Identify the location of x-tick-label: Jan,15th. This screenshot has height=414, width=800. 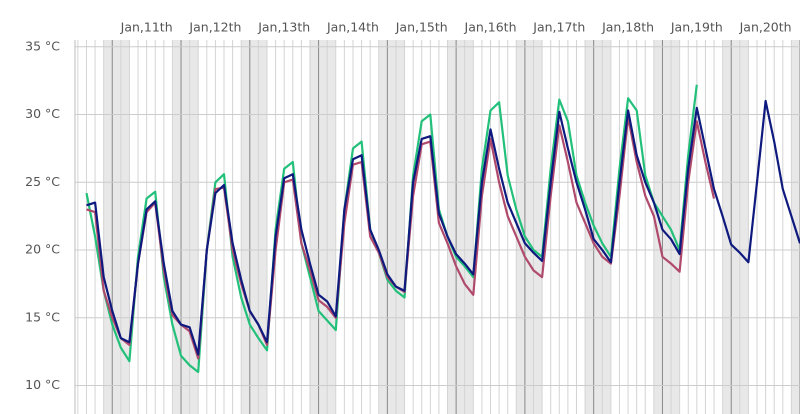
(421, 27).